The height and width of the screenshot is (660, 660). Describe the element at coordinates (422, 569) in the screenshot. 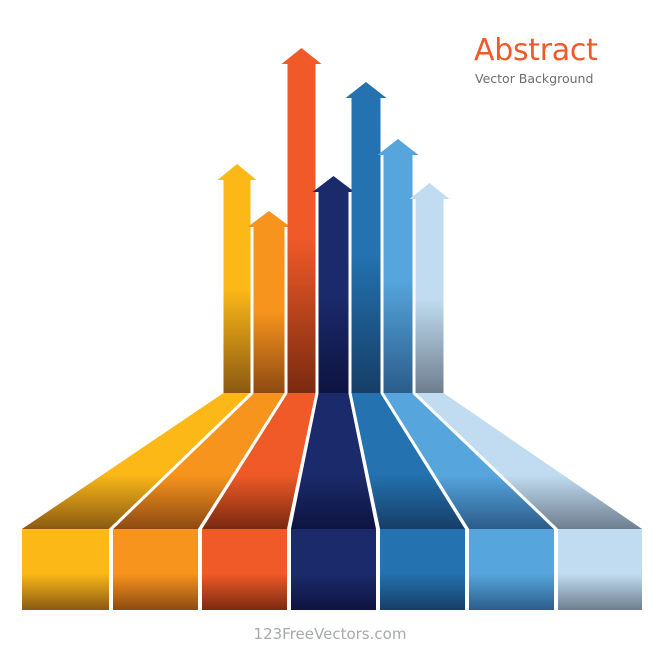

I see `blue-strip-front-face` at that location.